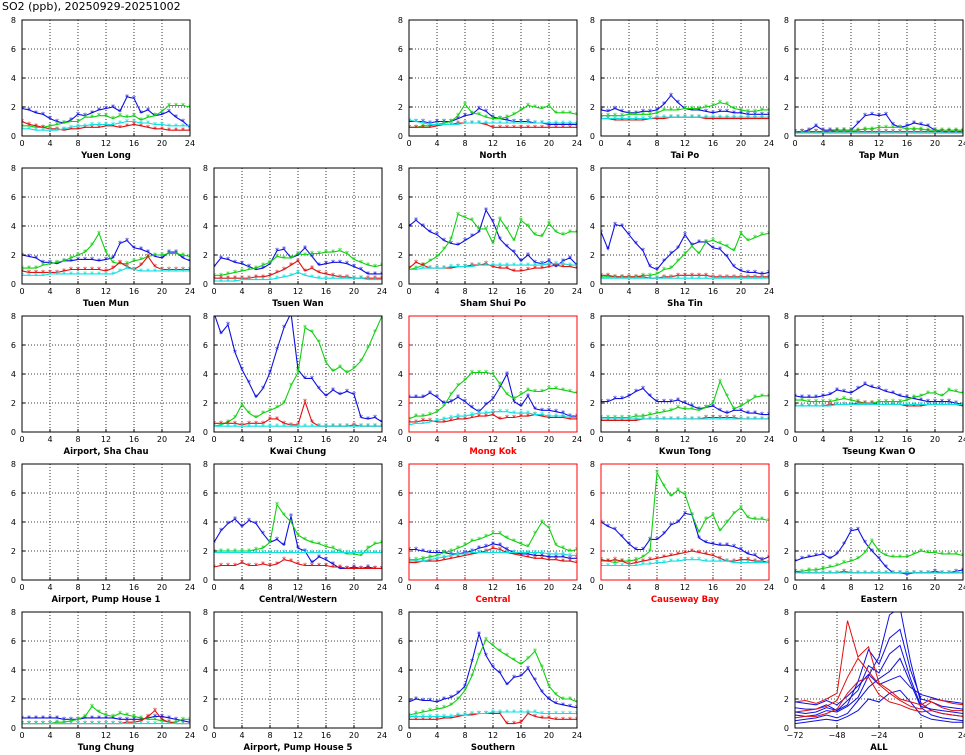  What do you see at coordinates (49, 735) in the screenshot?
I see `x-tick-label: 4` at bounding box center [49, 735].